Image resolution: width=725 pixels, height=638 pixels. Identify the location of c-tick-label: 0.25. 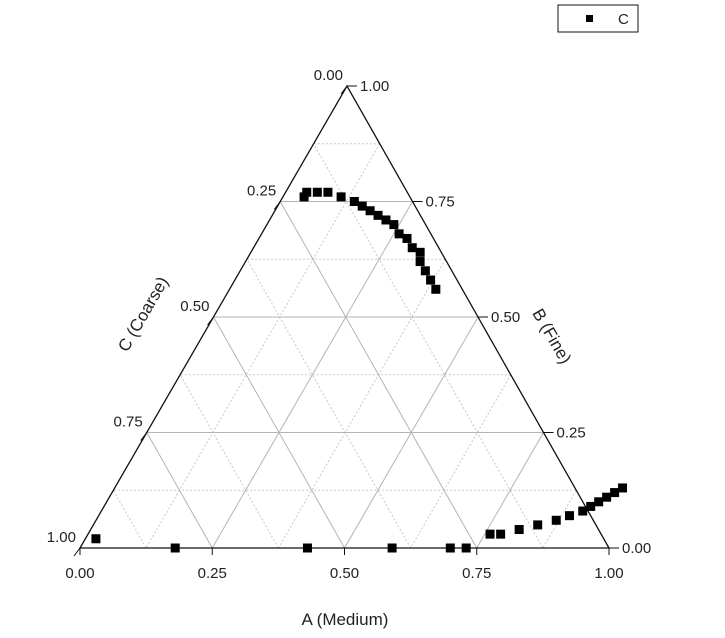
(261, 191).